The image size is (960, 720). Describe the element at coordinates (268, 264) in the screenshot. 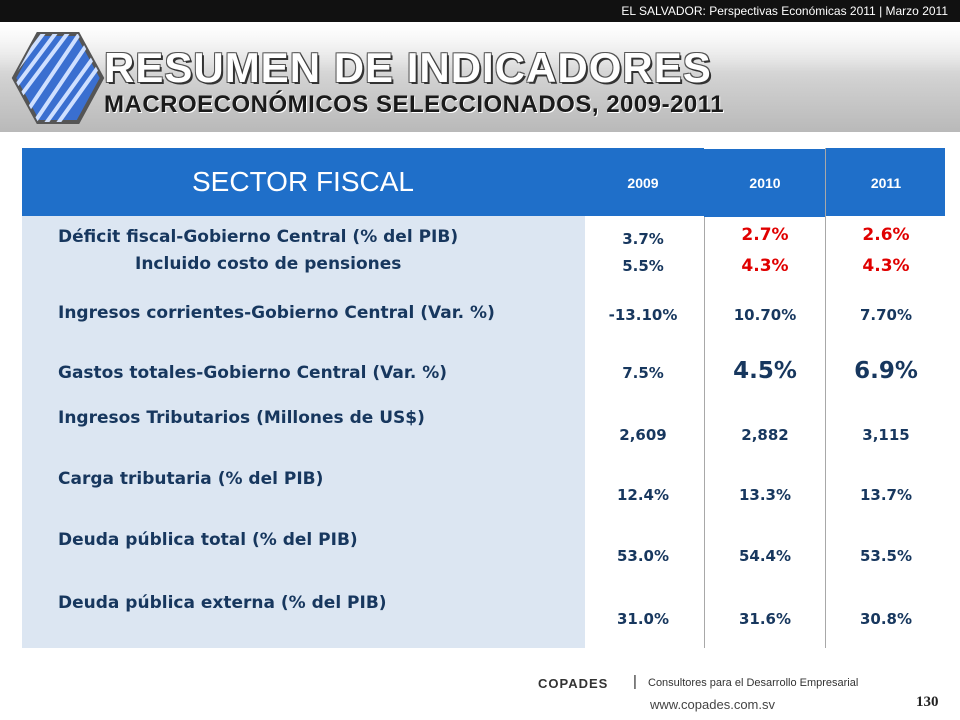

I see `row-label-pensiones: Incluido costo de pensiones` at that location.